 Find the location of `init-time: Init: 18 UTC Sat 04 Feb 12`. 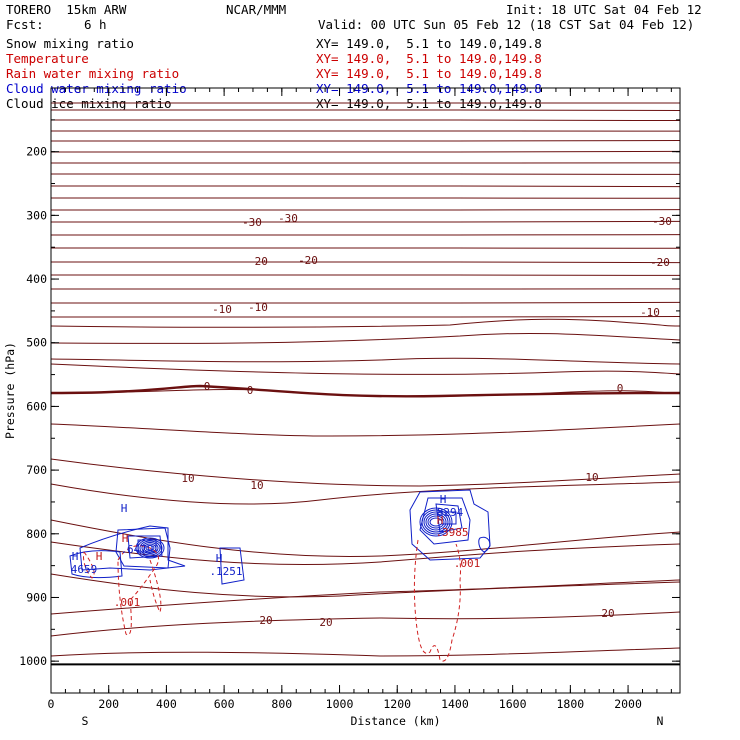

init-time: Init: 18 UTC Sat 04 Feb 12 is located at coordinates (604, 9).